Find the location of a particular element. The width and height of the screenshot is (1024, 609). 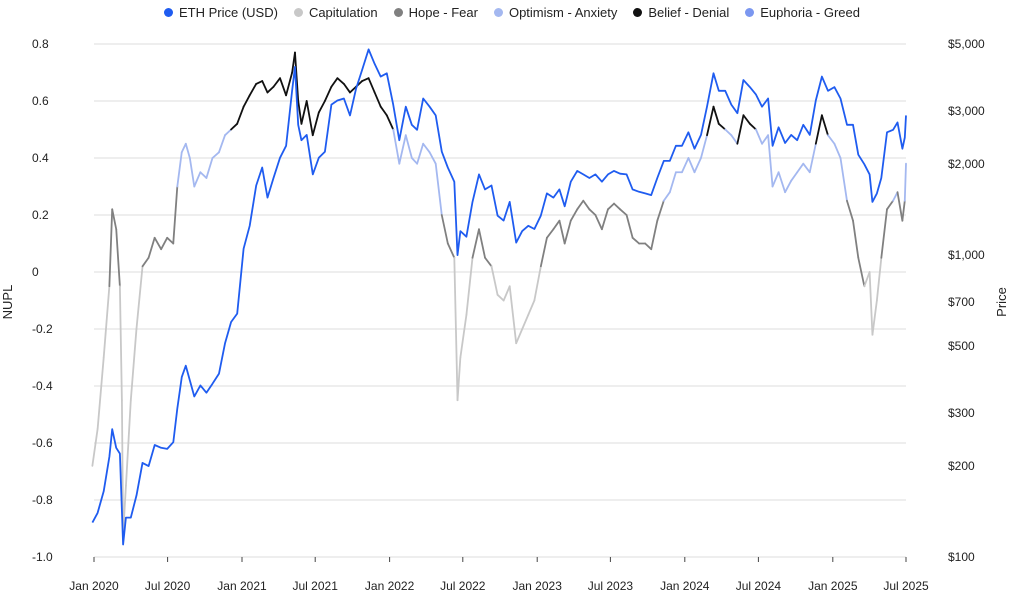

legend-label-eth-price: ETH Price (USD) is located at coordinates (228, 12).